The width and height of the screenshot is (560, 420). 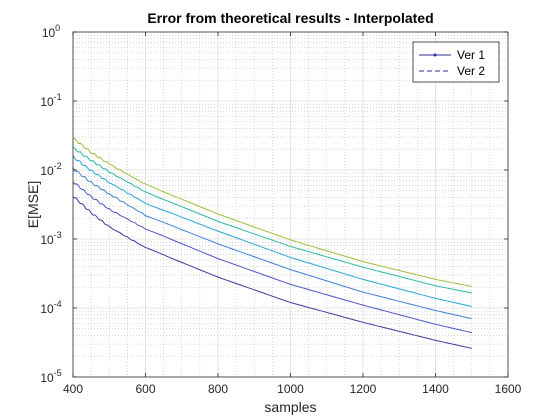 I want to click on x-tick-label: 1200, so click(x=363, y=389).